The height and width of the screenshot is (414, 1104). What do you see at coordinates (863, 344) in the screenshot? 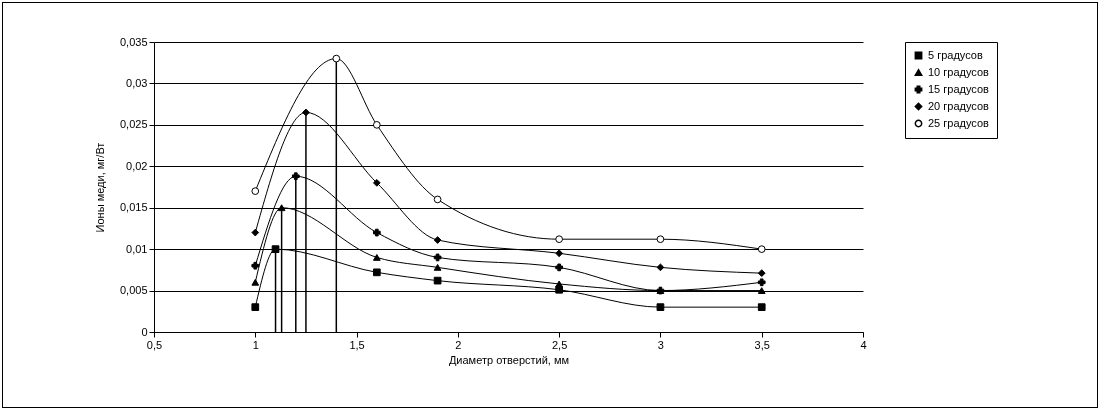
I see `x-tick-label: 4` at bounding box center [863, 344].